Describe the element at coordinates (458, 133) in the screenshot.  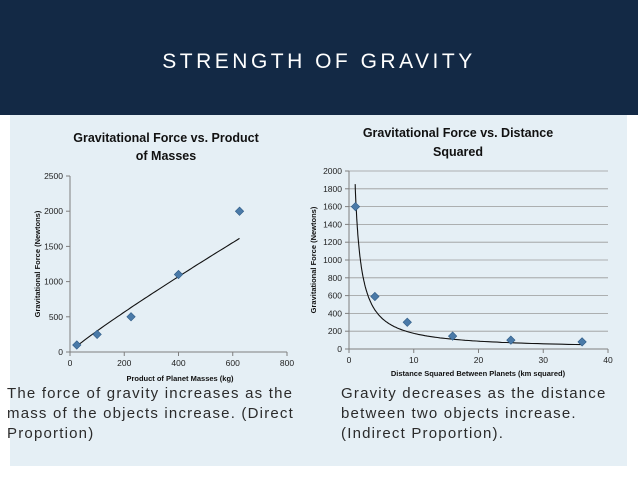
I see `chart-title-line: Gravitational Force vs. Distance` at that location.